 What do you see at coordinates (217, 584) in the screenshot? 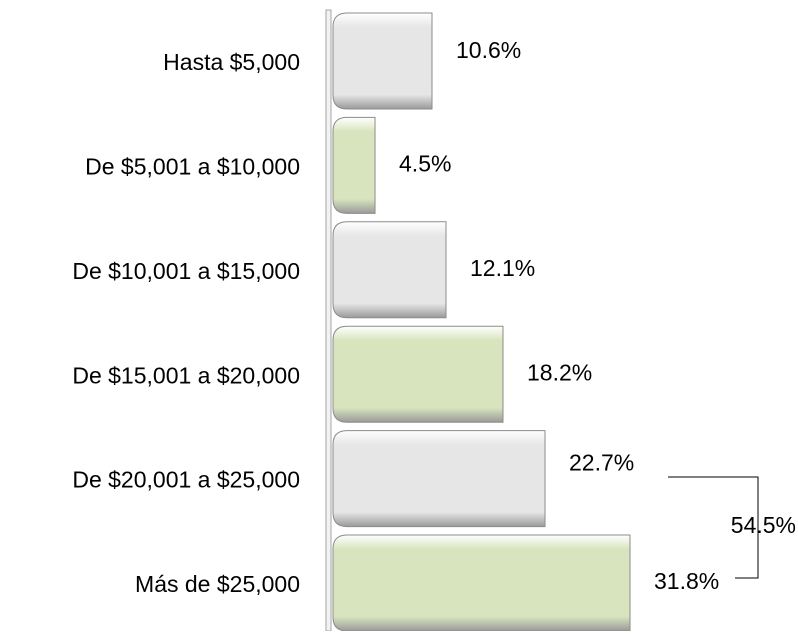
I see `category-label: Más de $25,000` at bounding box center [217, 584].